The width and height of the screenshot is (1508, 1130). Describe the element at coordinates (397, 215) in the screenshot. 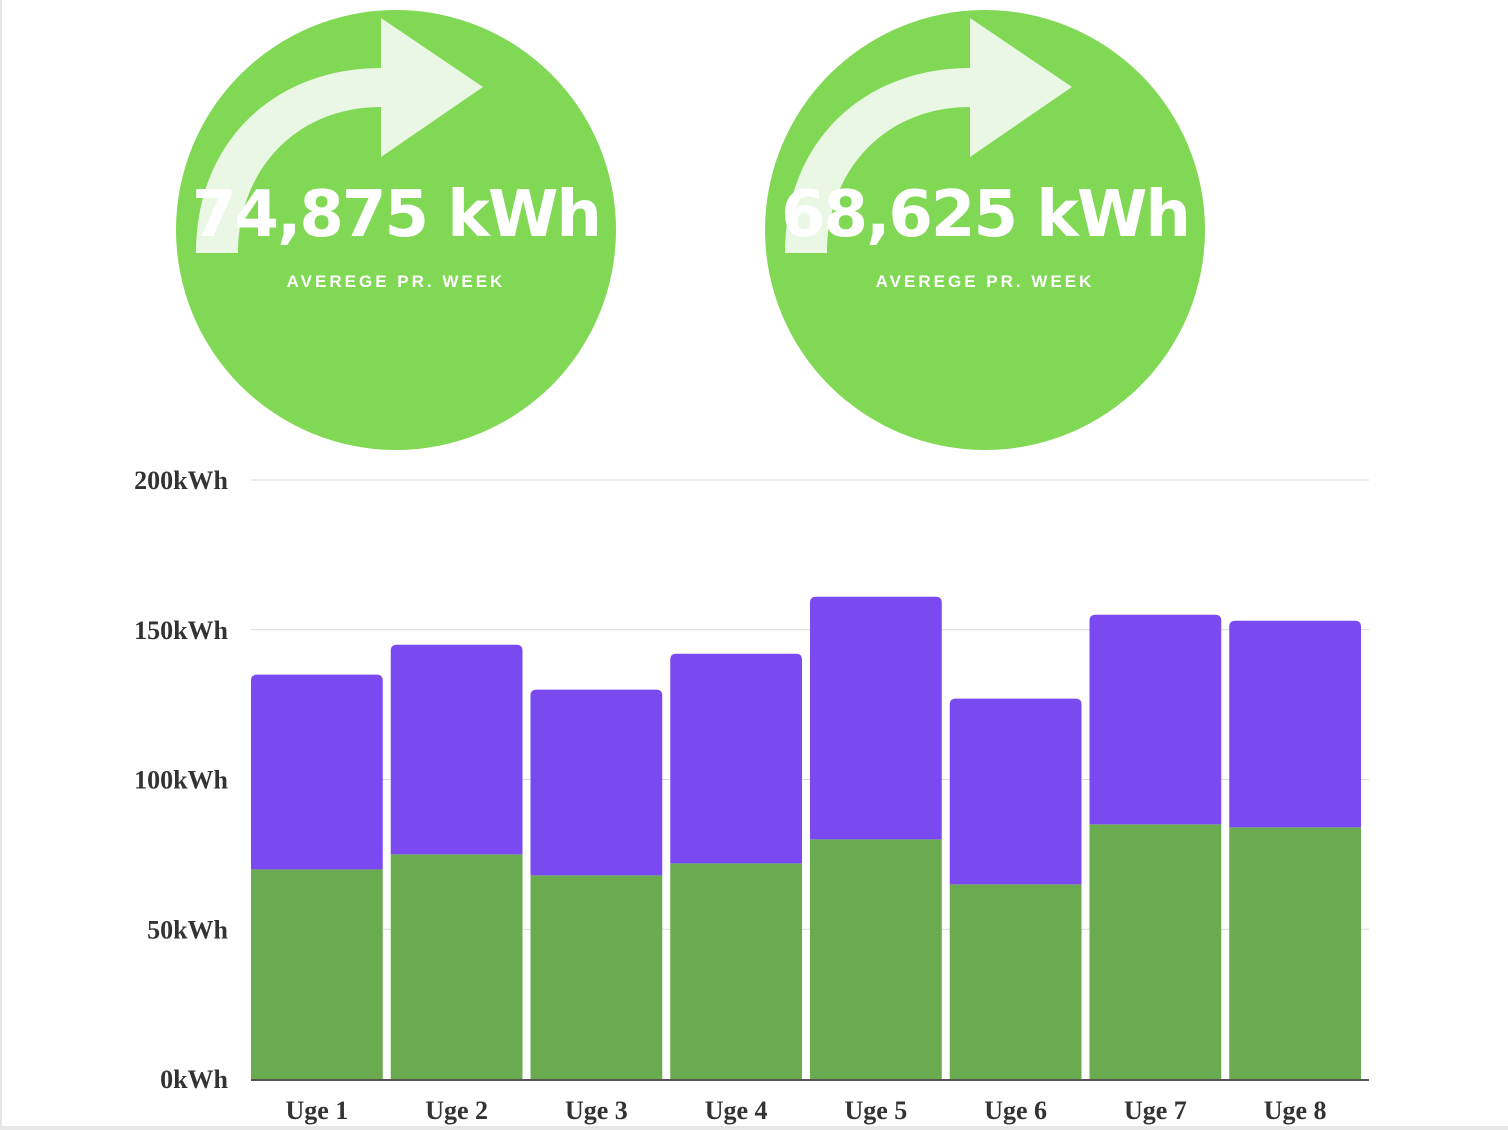

I see `stat-value-1: 74,875 kWh` at that location.